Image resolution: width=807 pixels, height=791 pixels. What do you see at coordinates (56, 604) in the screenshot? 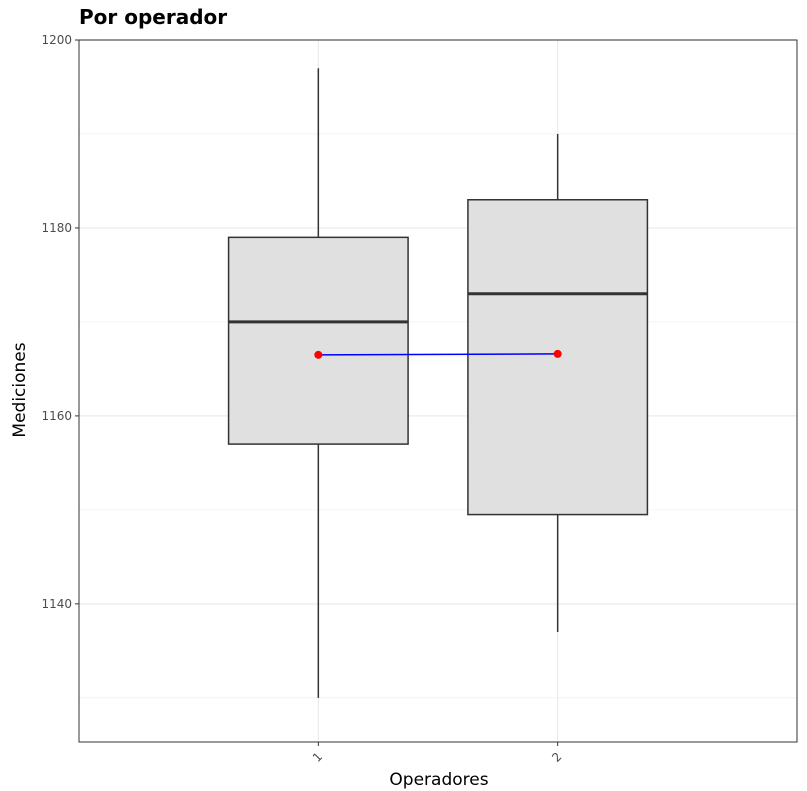
I see `y-tick-label: 1140` at bounding box center [56, 604].